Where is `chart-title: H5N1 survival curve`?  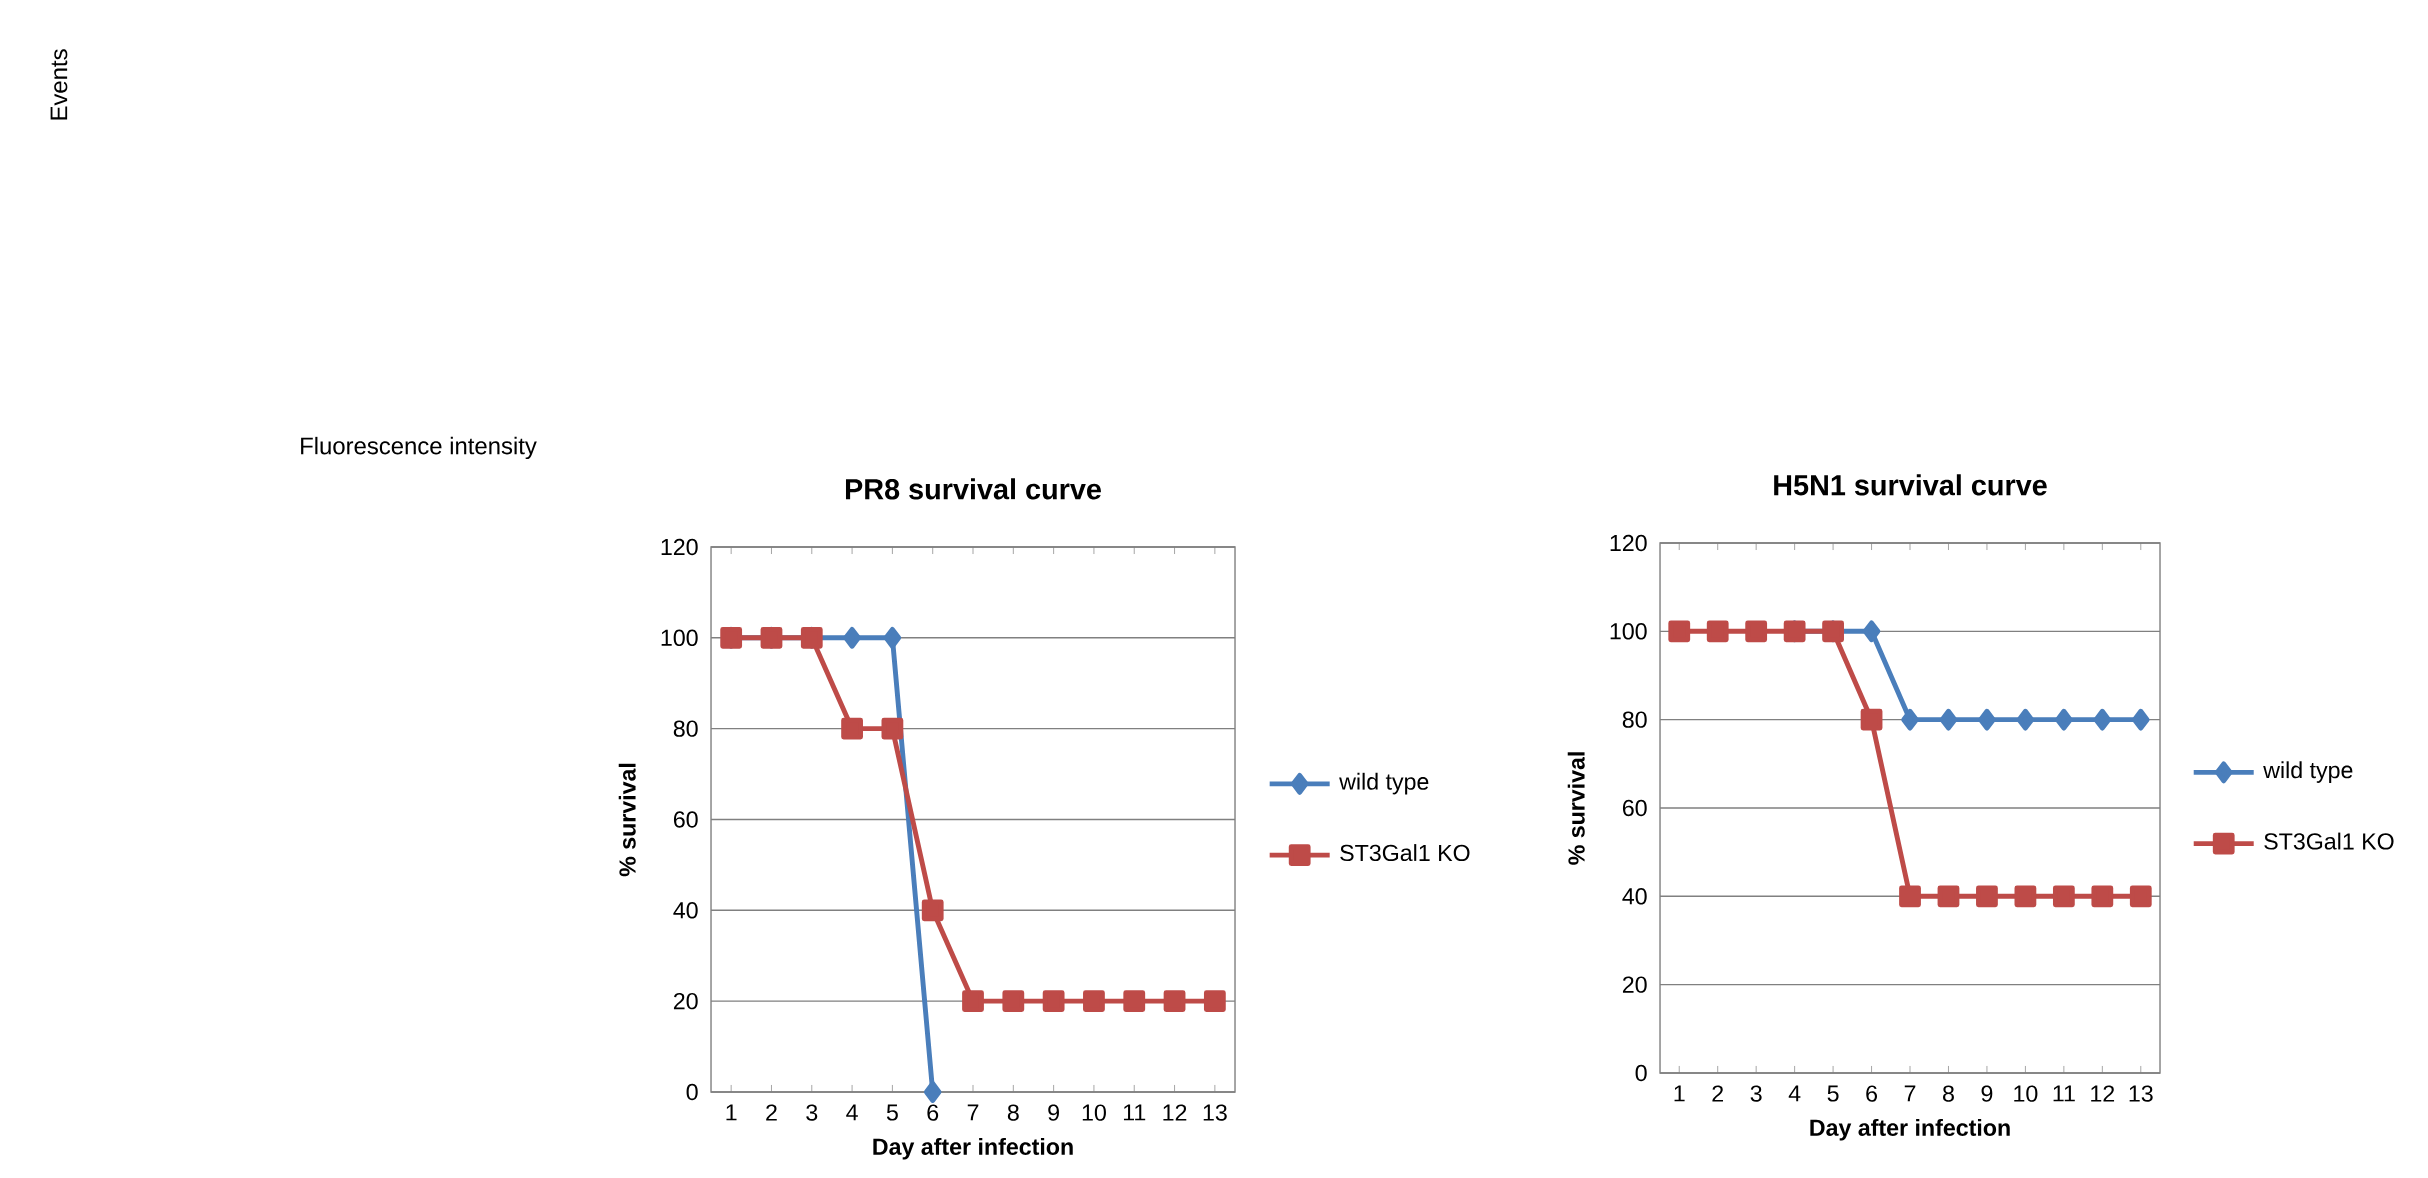
chart-title: H5N1 survival curve is located at coordinates (1910, 485).